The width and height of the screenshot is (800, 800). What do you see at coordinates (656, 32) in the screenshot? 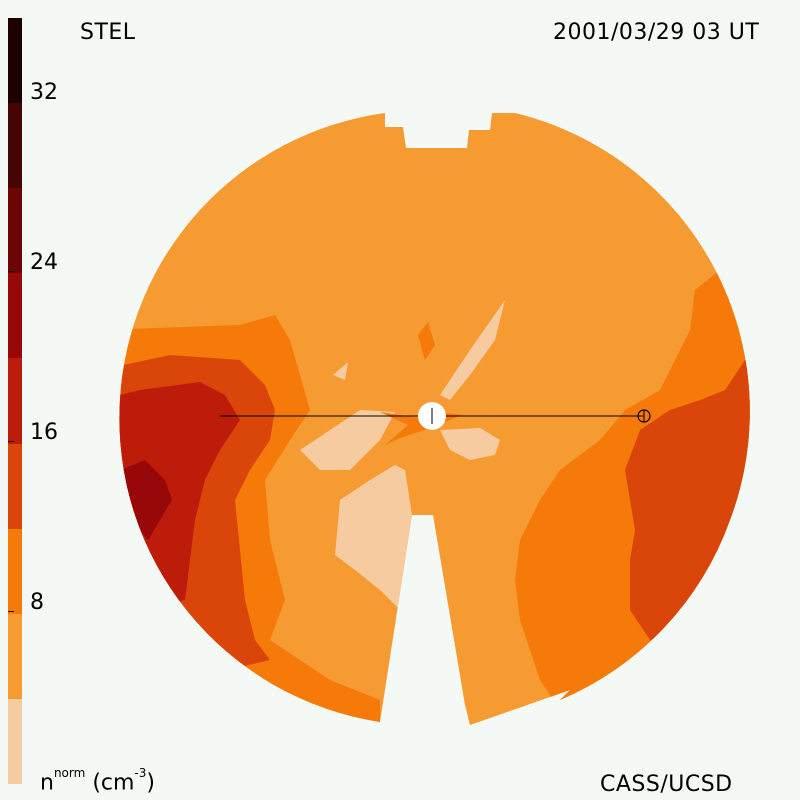
I see `timestamp-label: 2001/03/29 03 UT` at bounding box center [656, 32].